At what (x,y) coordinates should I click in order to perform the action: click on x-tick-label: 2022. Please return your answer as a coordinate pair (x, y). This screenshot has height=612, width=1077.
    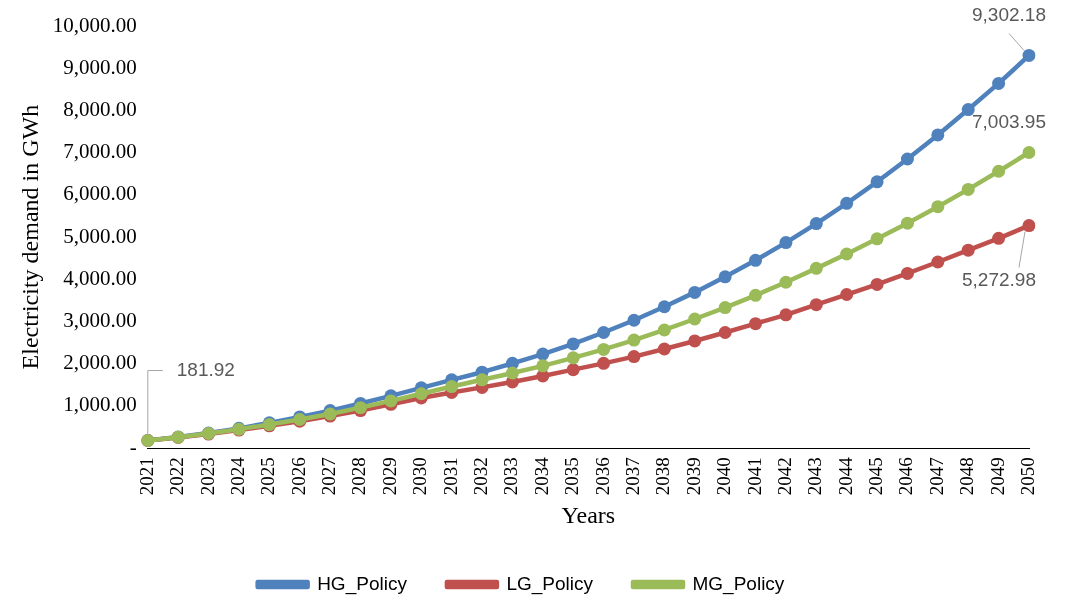
    Looking at the image, I should click on (177, 476).